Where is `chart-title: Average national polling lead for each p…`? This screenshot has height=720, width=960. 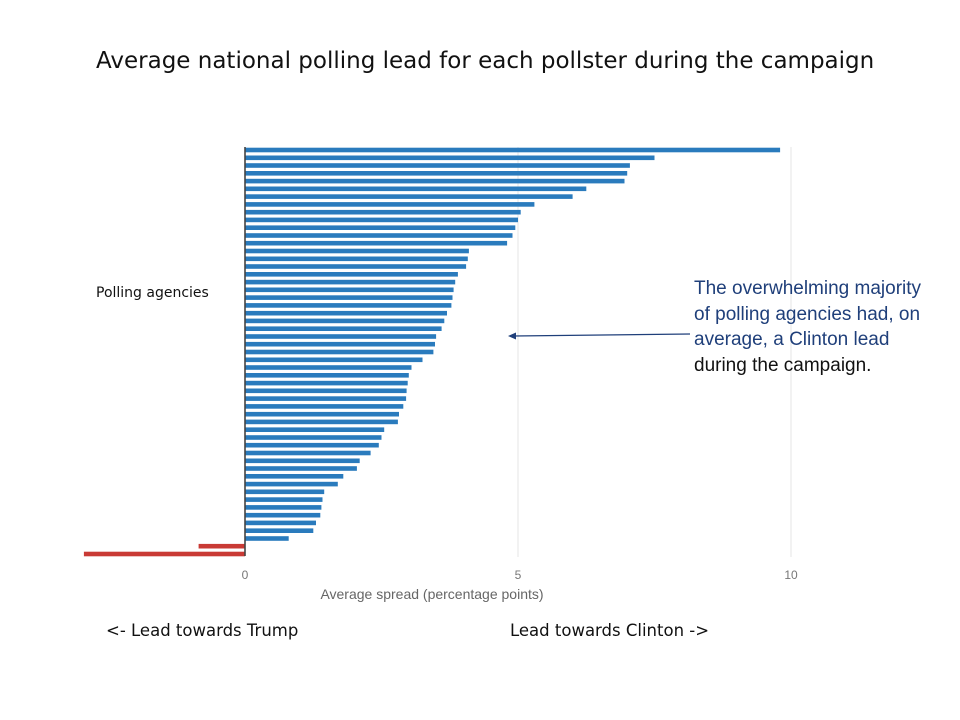 chart-title: Average national polling lead for each p… is located at coordinates (485, 61).